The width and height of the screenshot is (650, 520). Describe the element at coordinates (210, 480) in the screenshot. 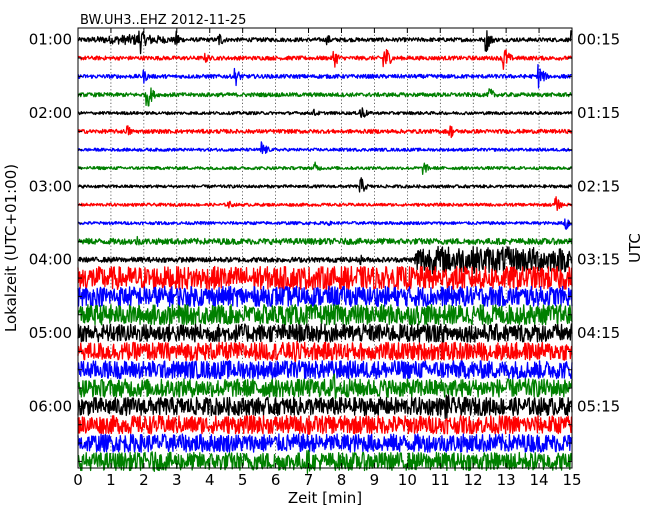

I see `x-tick-label: 4` at that location.